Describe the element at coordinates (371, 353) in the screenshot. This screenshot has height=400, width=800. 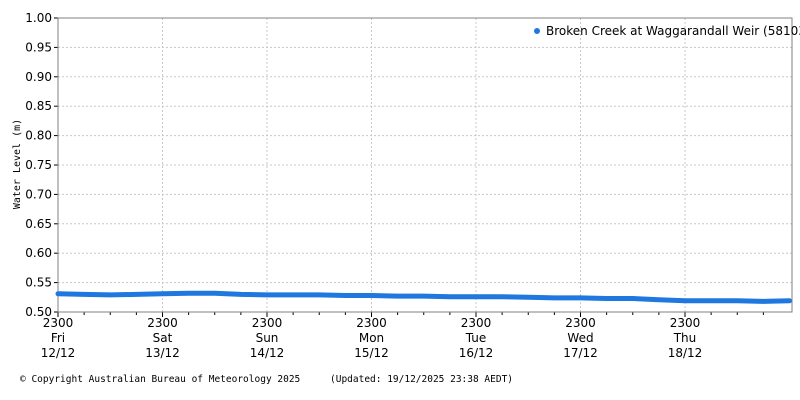
I see `x-tick-date: 15/12` at that location.